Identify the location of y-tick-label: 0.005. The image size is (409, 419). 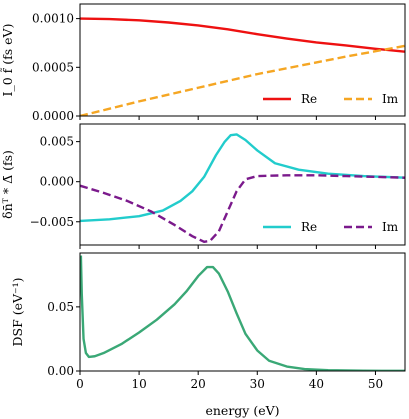
(57, 142).